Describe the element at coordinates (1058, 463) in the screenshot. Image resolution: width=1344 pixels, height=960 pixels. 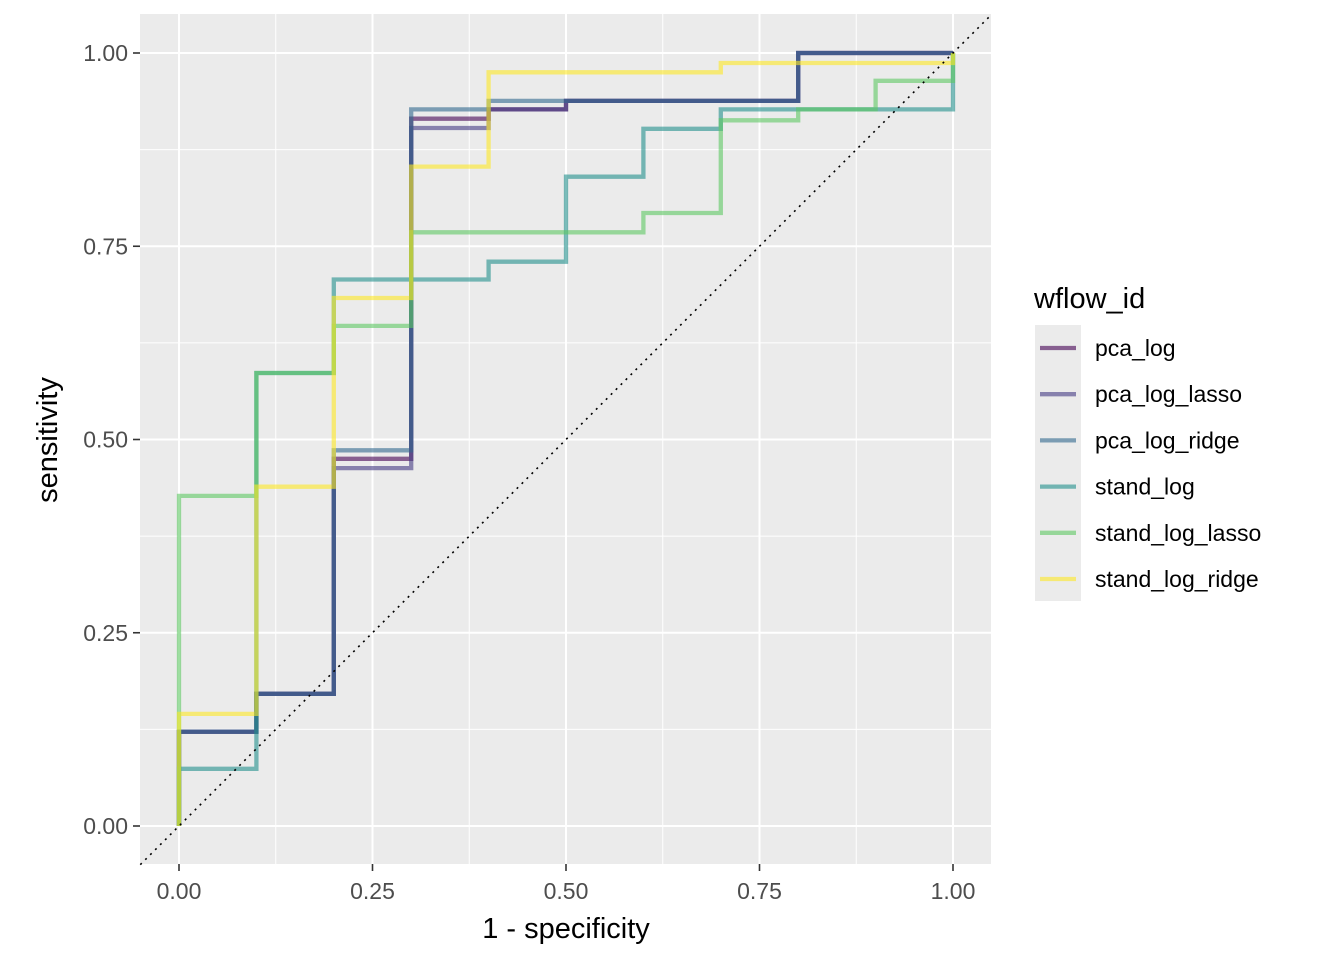
I see `legend-key-background` at that location.